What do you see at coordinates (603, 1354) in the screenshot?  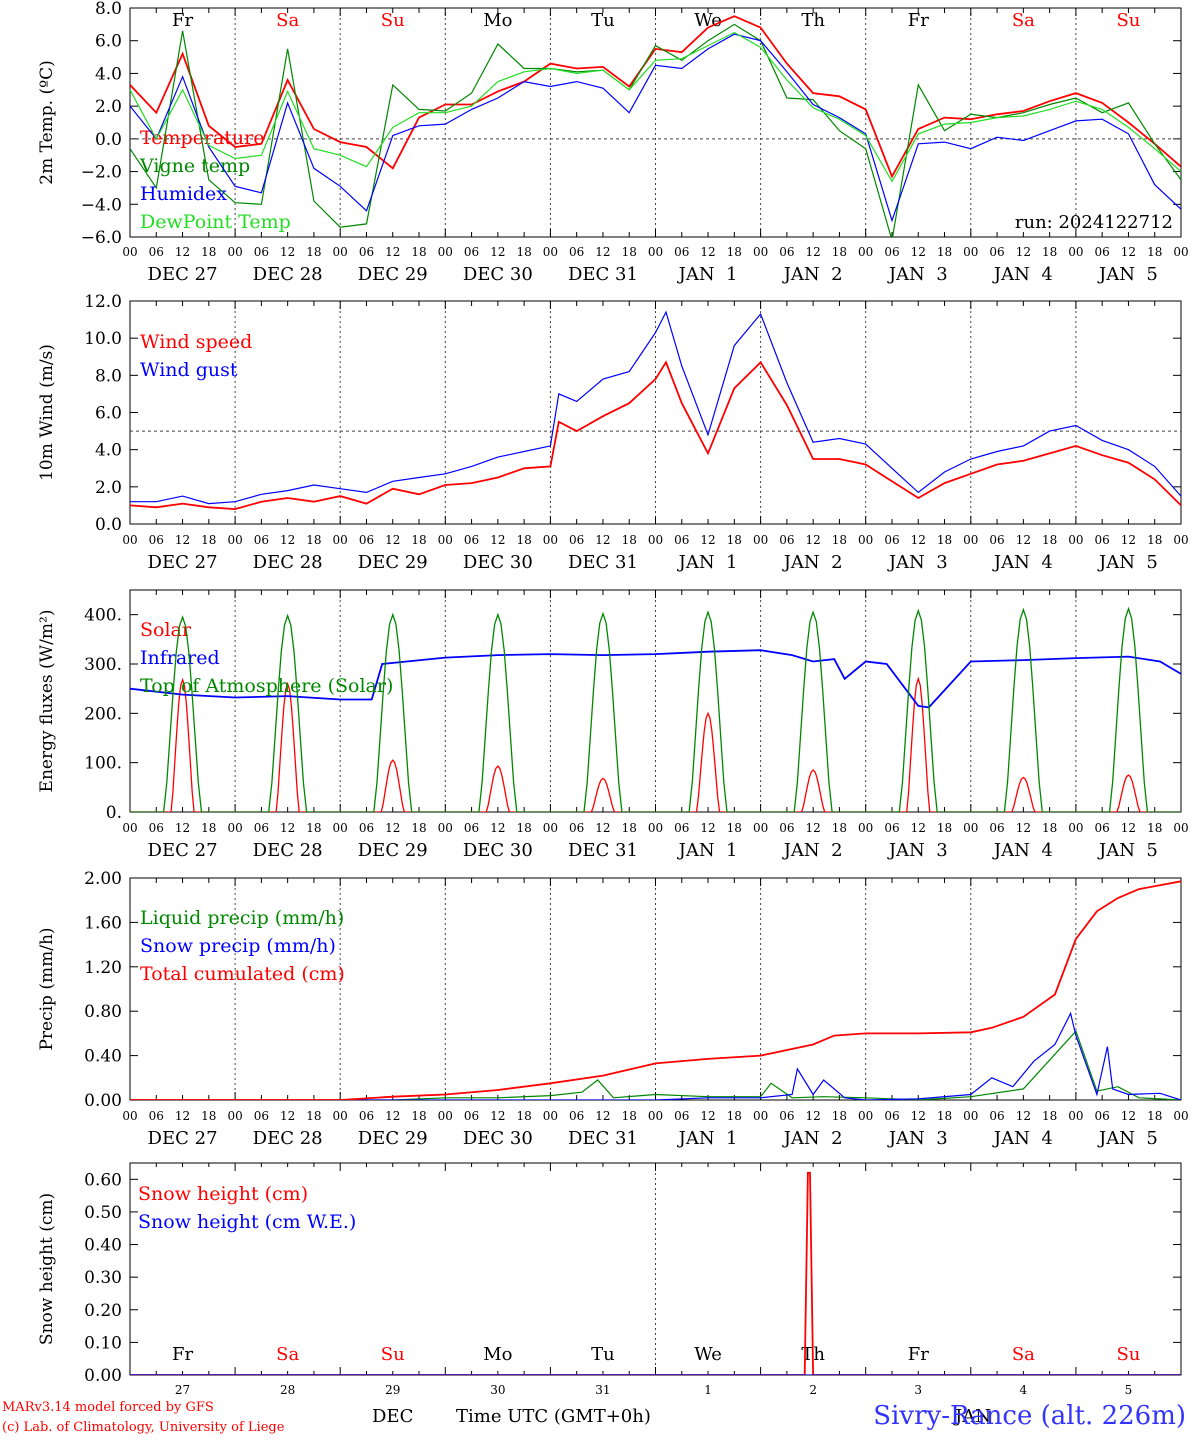 I see `weekday-label: Tu` at bounding box center [603, 1354].